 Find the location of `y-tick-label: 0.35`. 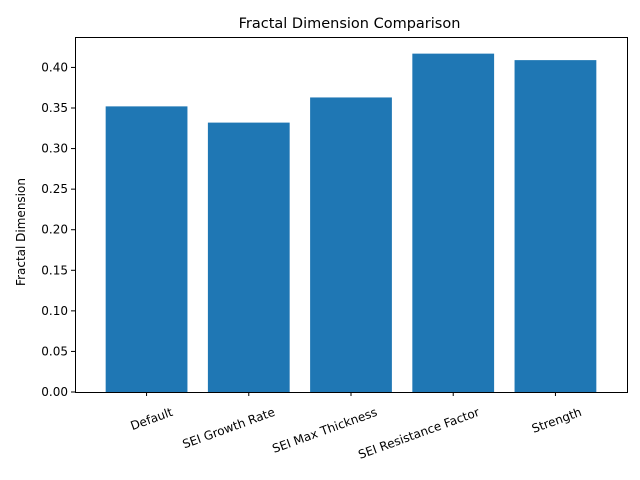

y-tick-label: 0.35 is located at coordinates (54, 108).